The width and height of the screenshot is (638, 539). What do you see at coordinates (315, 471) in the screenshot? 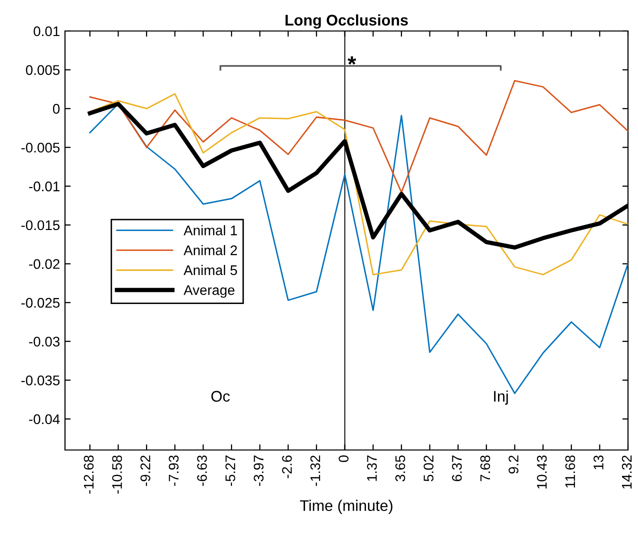
I see `x-tick-label: -1.32` at bounding box center [315, 471].